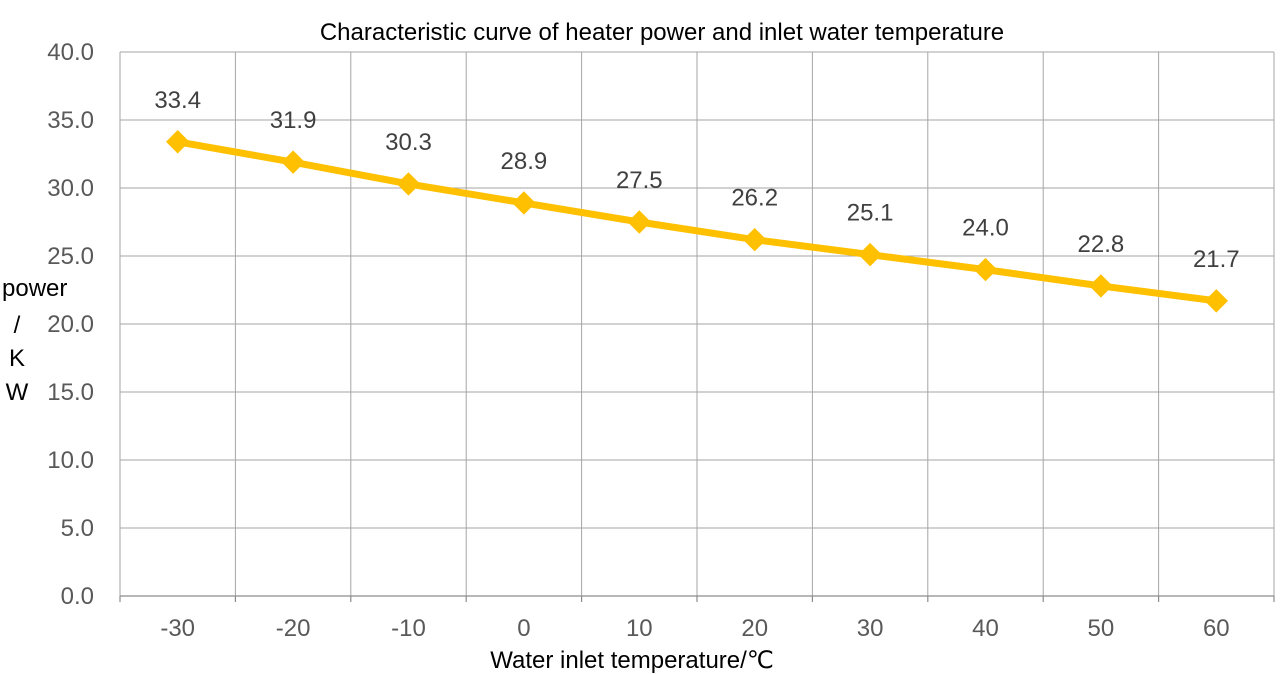 The image size is (1280, 674). Describe the element at coordinates (694, 628) in the screenshot. I see `x-axis-ticks: -30 -20 -10 0 10 20 30 40 50 60` at that location.